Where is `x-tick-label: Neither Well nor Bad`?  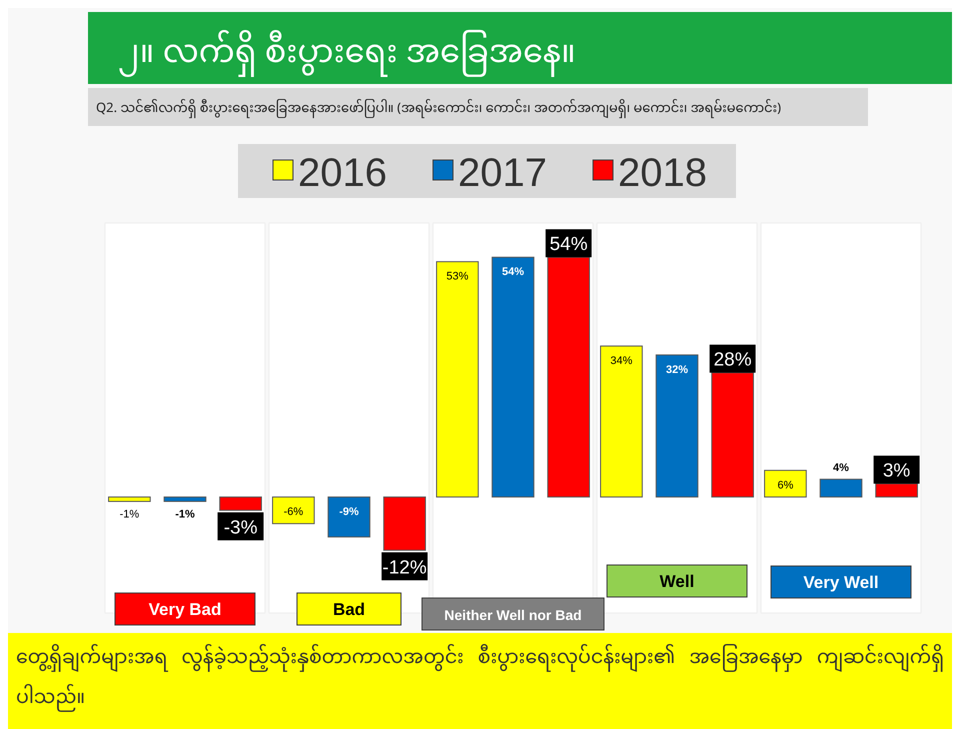 x-tick-label: Neither Well nor Bad is located at coordinates (513, 615).